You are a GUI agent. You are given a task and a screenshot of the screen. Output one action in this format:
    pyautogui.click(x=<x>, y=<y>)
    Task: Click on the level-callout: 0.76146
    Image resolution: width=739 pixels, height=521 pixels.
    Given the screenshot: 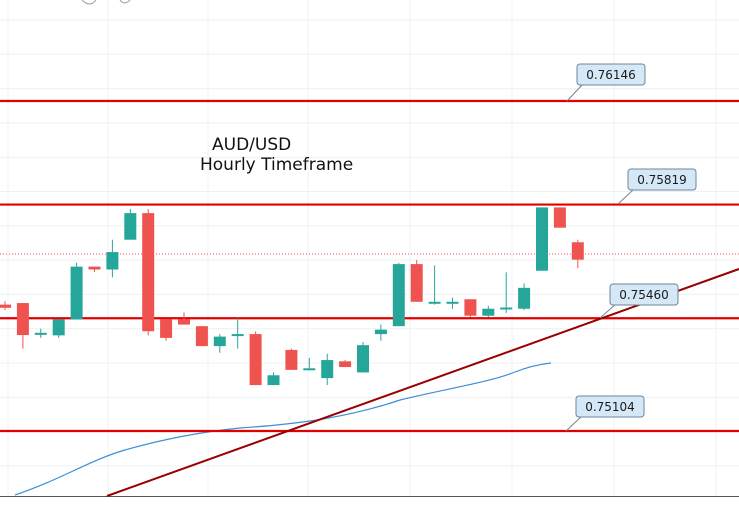 What is the action you would take?
    pyautogui.click(x=606, y=82)
    